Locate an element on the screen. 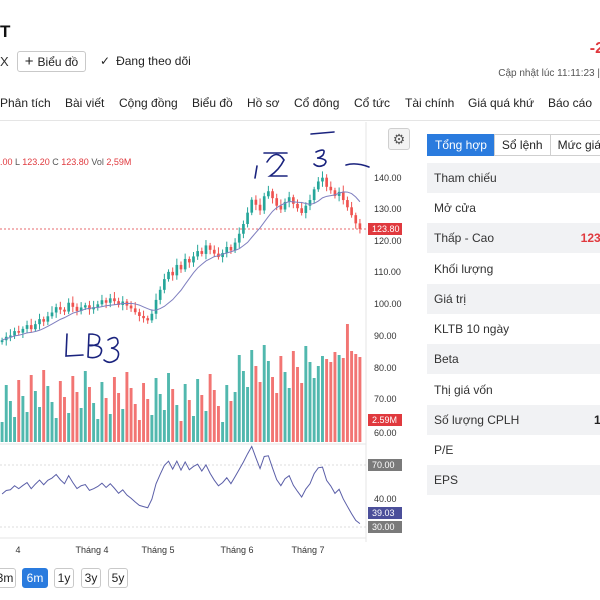  open-value: .00 is located at coordinates (6, 162).